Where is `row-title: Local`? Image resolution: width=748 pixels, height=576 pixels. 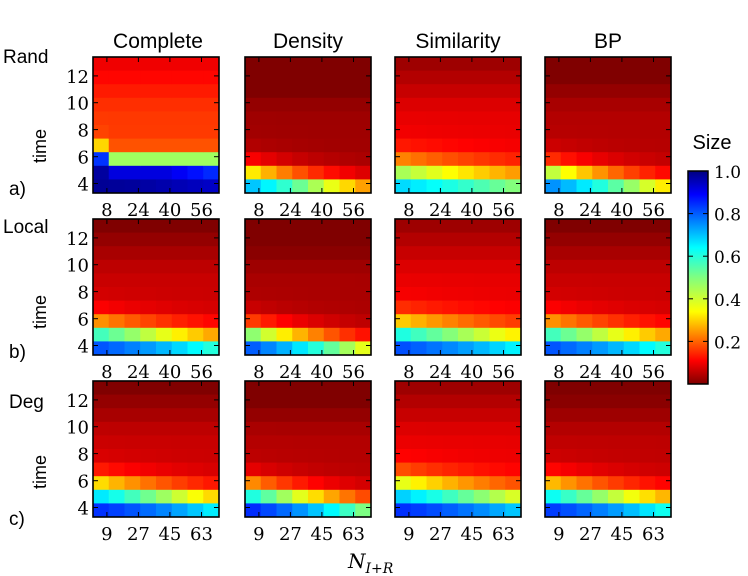 row-title: Local is located at coordinates (25, 227).